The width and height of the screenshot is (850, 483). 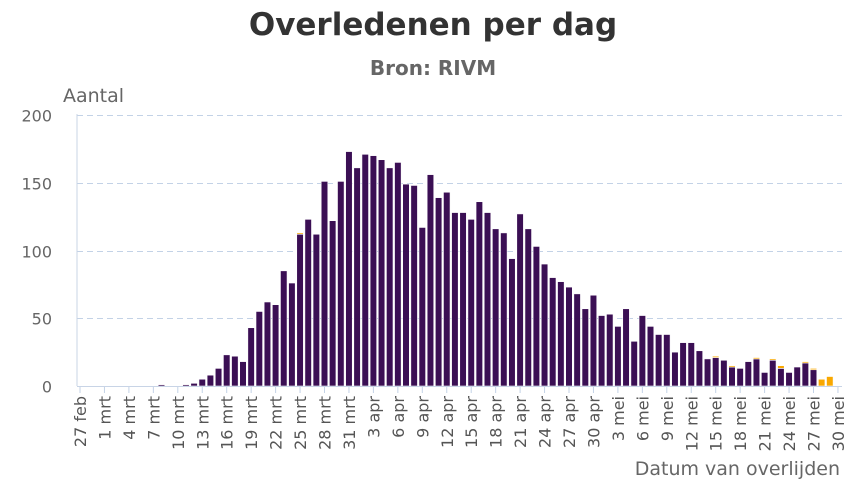 What do you see at coordinates (422, 417) in the screenshot?
I see `x-tick-label: 9 apr` at bounding box center [422, 417].